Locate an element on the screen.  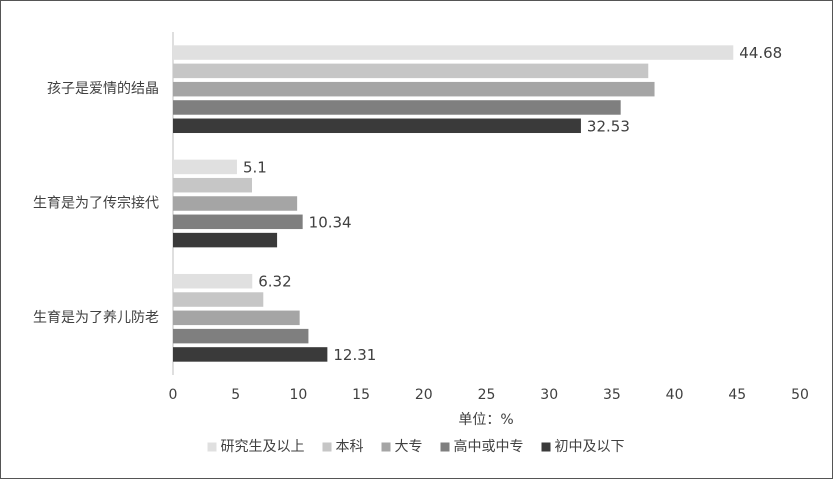
data-label: 6.32 is located at coordinates (274, 282).